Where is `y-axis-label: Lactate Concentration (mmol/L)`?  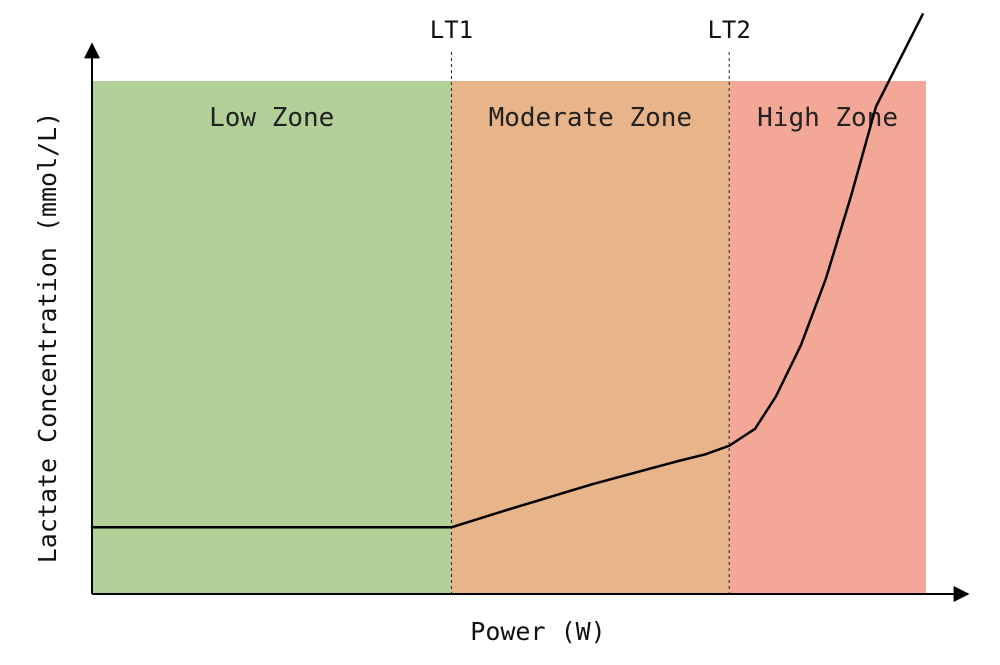 y-axis-label: Lactate Concentration (mmol/L) is located at coordinates (47, 338).